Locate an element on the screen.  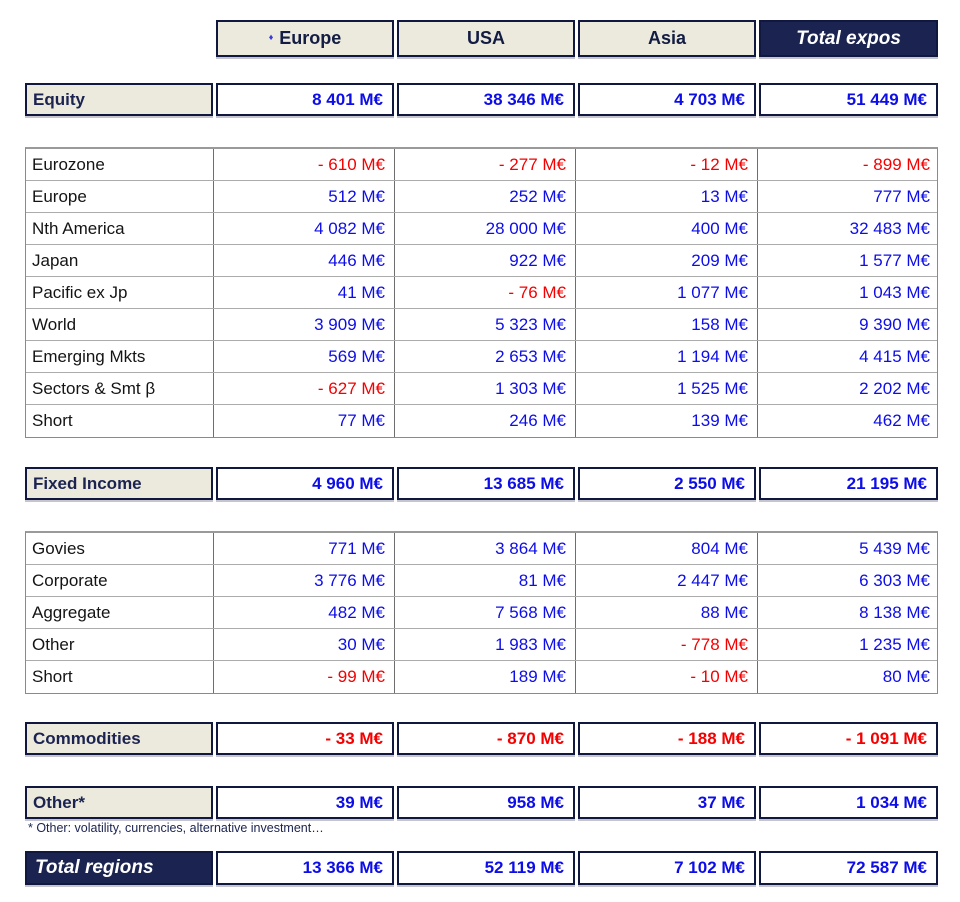
table-row: Other 30 M€ 1 983 M€ - 778 M€ 1 235 M€ is located at coordinates (481, 645).